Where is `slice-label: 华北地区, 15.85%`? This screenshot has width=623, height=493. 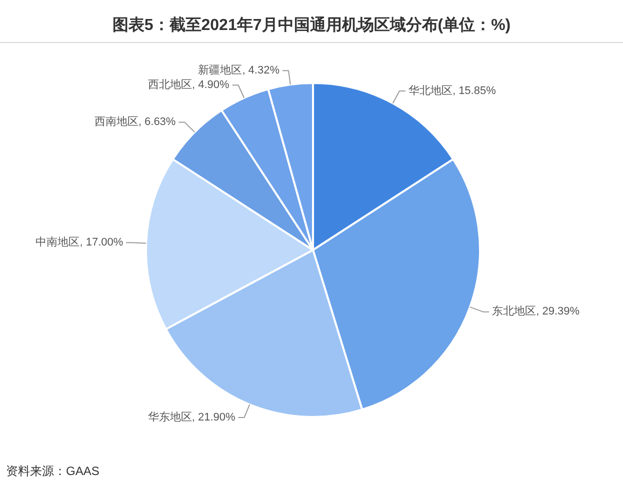 slice-label: 华北地区, 15.85% is located at coordinates (452, 90).